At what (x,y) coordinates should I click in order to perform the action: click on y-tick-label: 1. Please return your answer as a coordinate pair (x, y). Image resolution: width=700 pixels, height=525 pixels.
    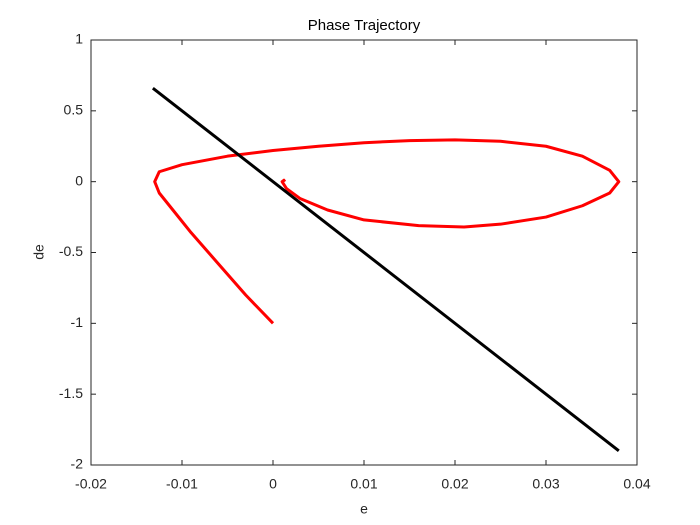
    Looking at the image, I should click on (79, 39).